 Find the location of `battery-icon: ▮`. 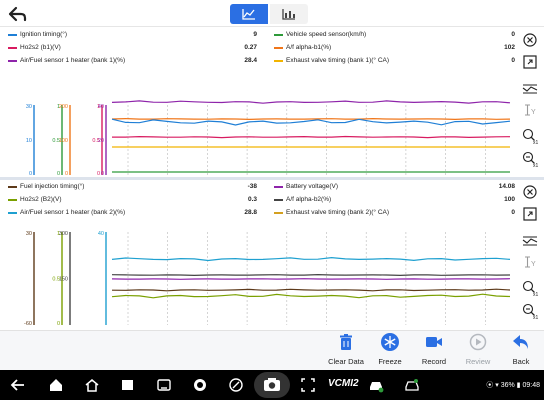

battery-icon: ▮ is located at coordinates (518, 385).